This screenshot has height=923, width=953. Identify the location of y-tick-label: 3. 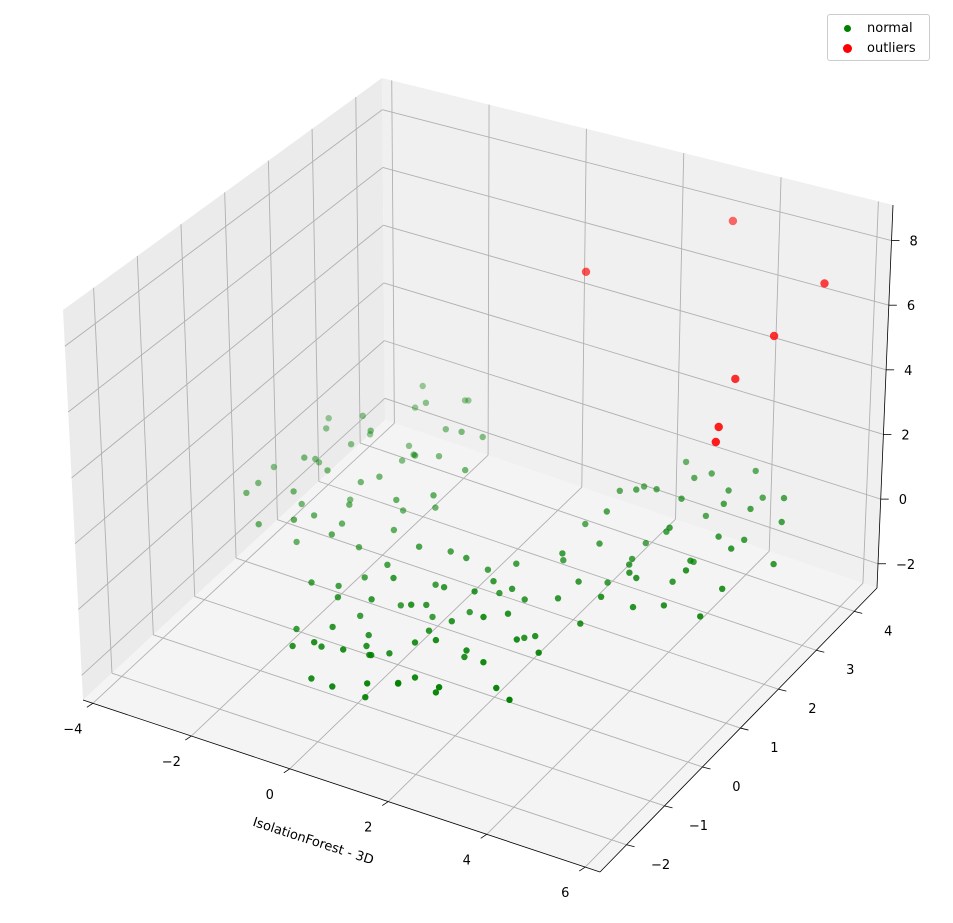
(850, 670).